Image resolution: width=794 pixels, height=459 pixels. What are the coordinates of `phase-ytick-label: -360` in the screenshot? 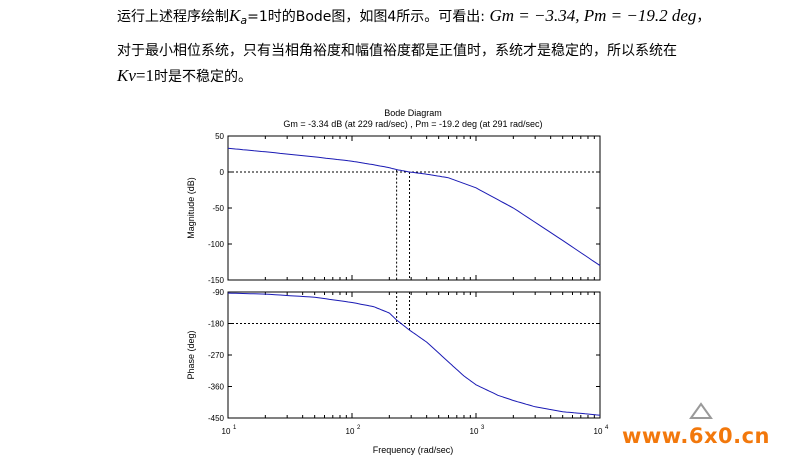 It's located at (216, 387).